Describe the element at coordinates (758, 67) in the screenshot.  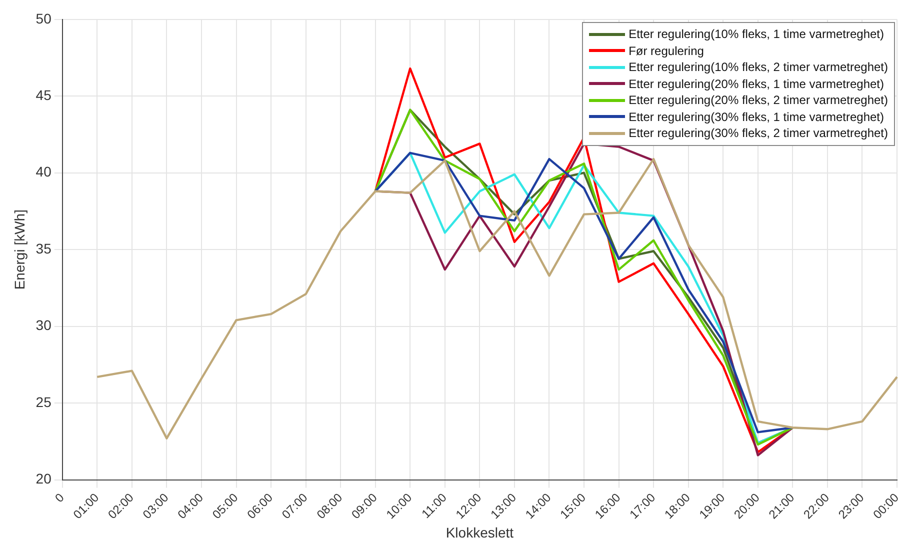
I see `legend-label: Etter regulering(10% fleks, 2 timer varmetreghet)` at that location.